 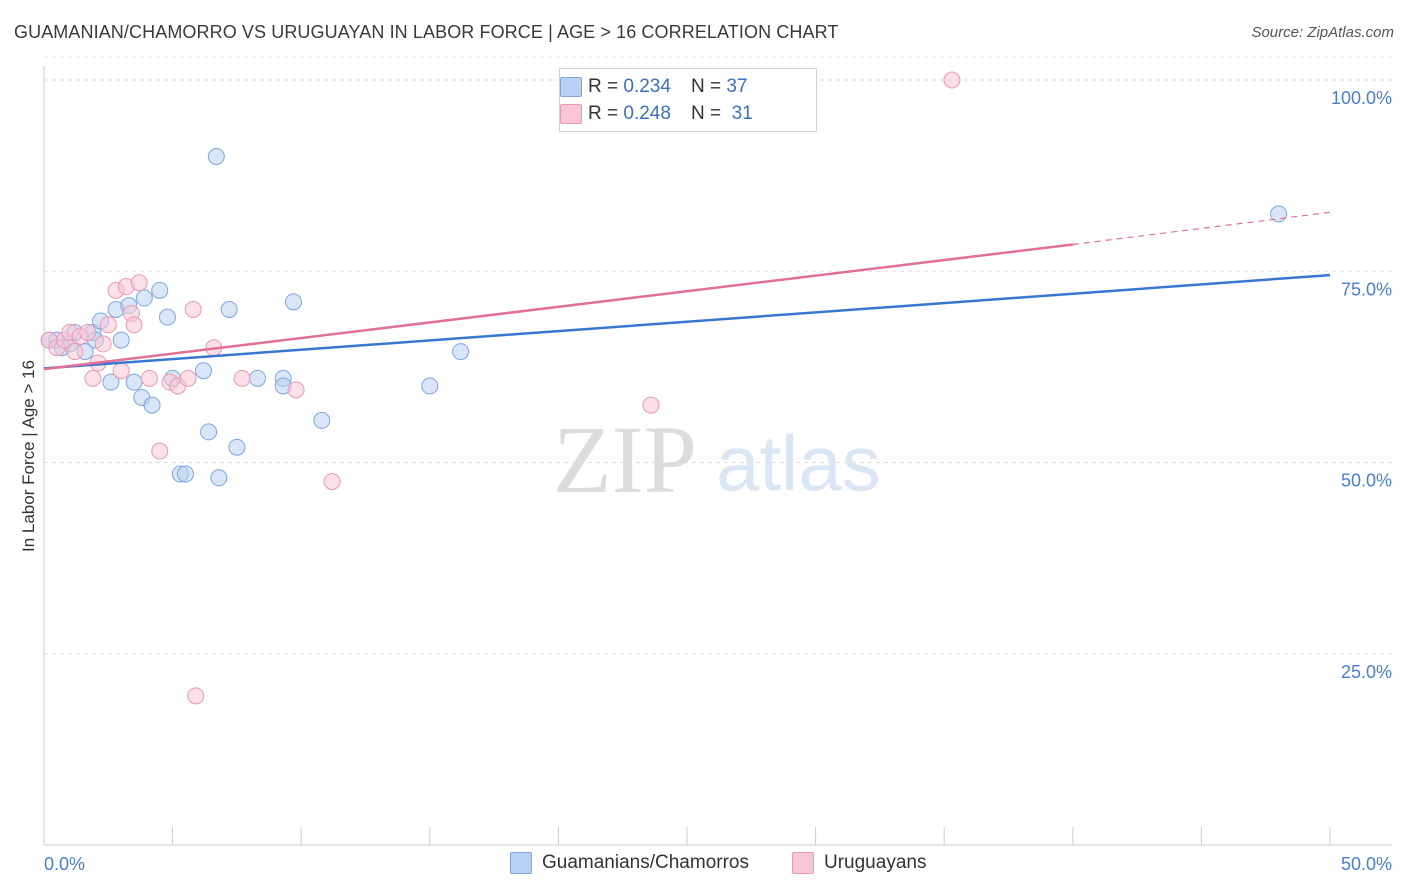 I want to click on legend-label-guamanians: Guamanians/Chamorros, so click(x=645, y=862).